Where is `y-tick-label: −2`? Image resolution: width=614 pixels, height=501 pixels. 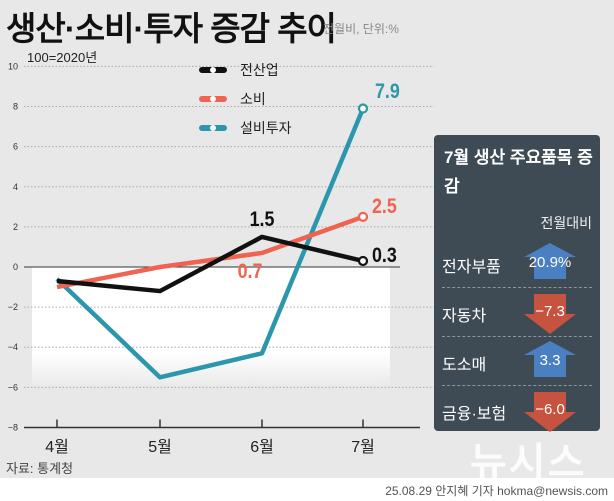 y-tick-label: −2 is located at coordinates (13, 307).